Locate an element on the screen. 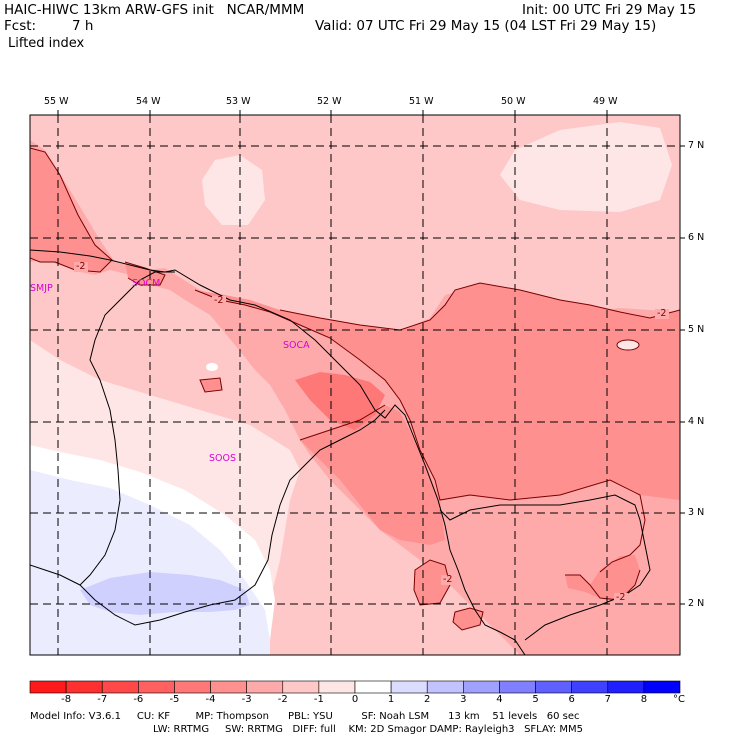 The width and height of the screenshot is (740, 740). colorbar-tick-label: -7 is located at coordinates (102, 699).